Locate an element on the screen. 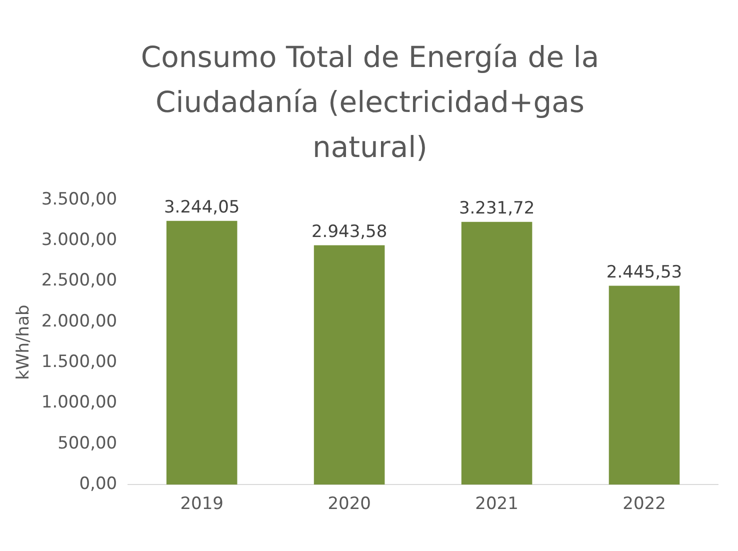 This screenshot has height=551, width=738. y-tick-label: 500,00 is located at coordinates (88, 443).